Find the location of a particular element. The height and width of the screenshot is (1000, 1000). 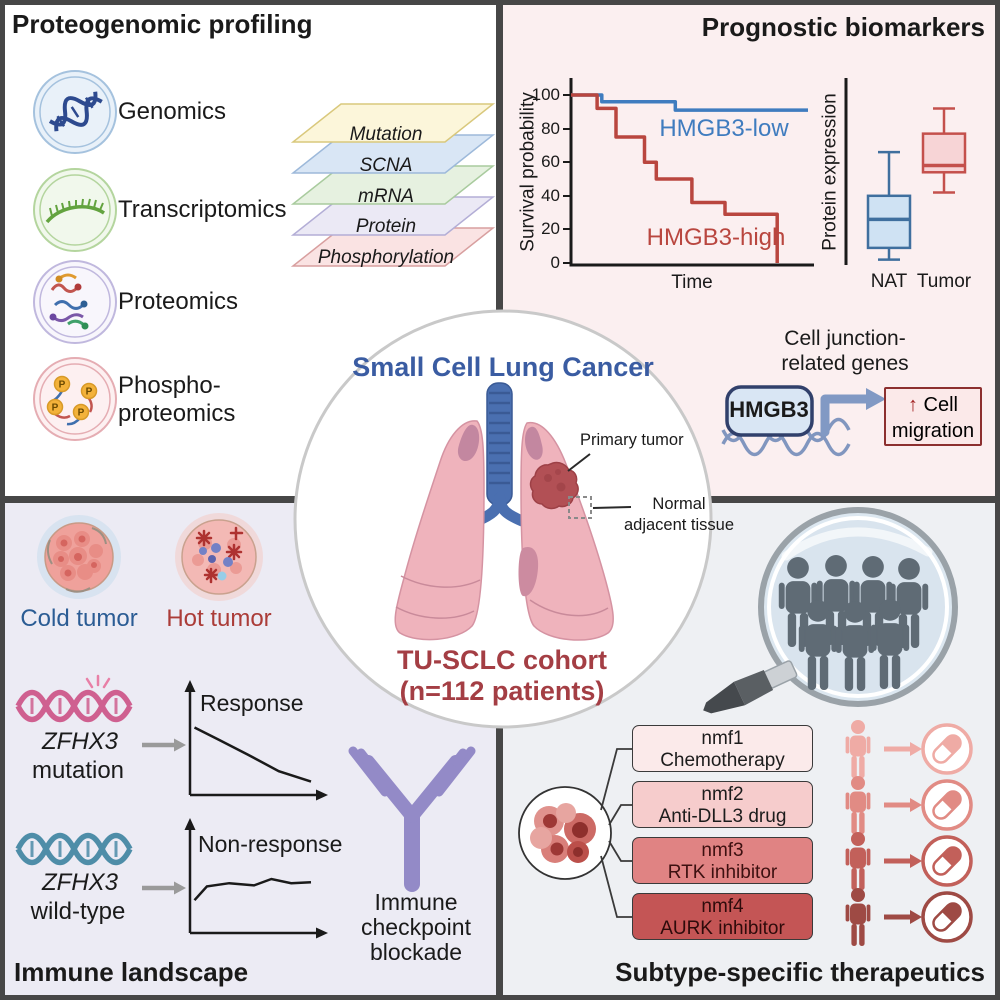

hmgb3-mechanism is located at coordinates (803, 421).